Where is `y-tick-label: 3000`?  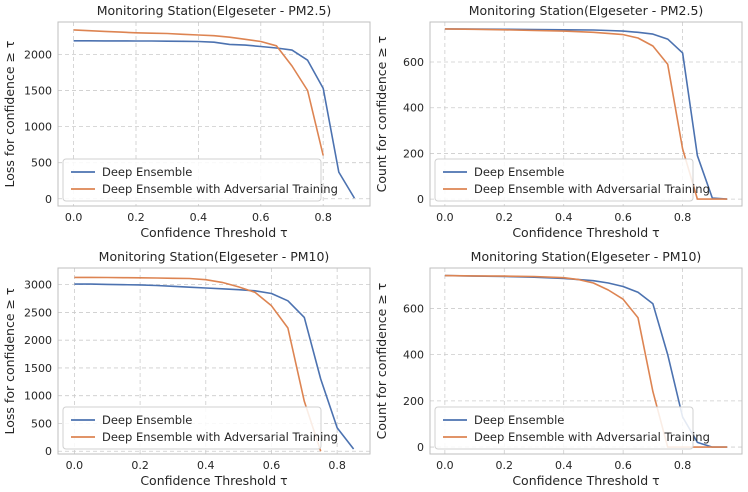 y-tick-label: 3000 is located at coordinates (38, 285).